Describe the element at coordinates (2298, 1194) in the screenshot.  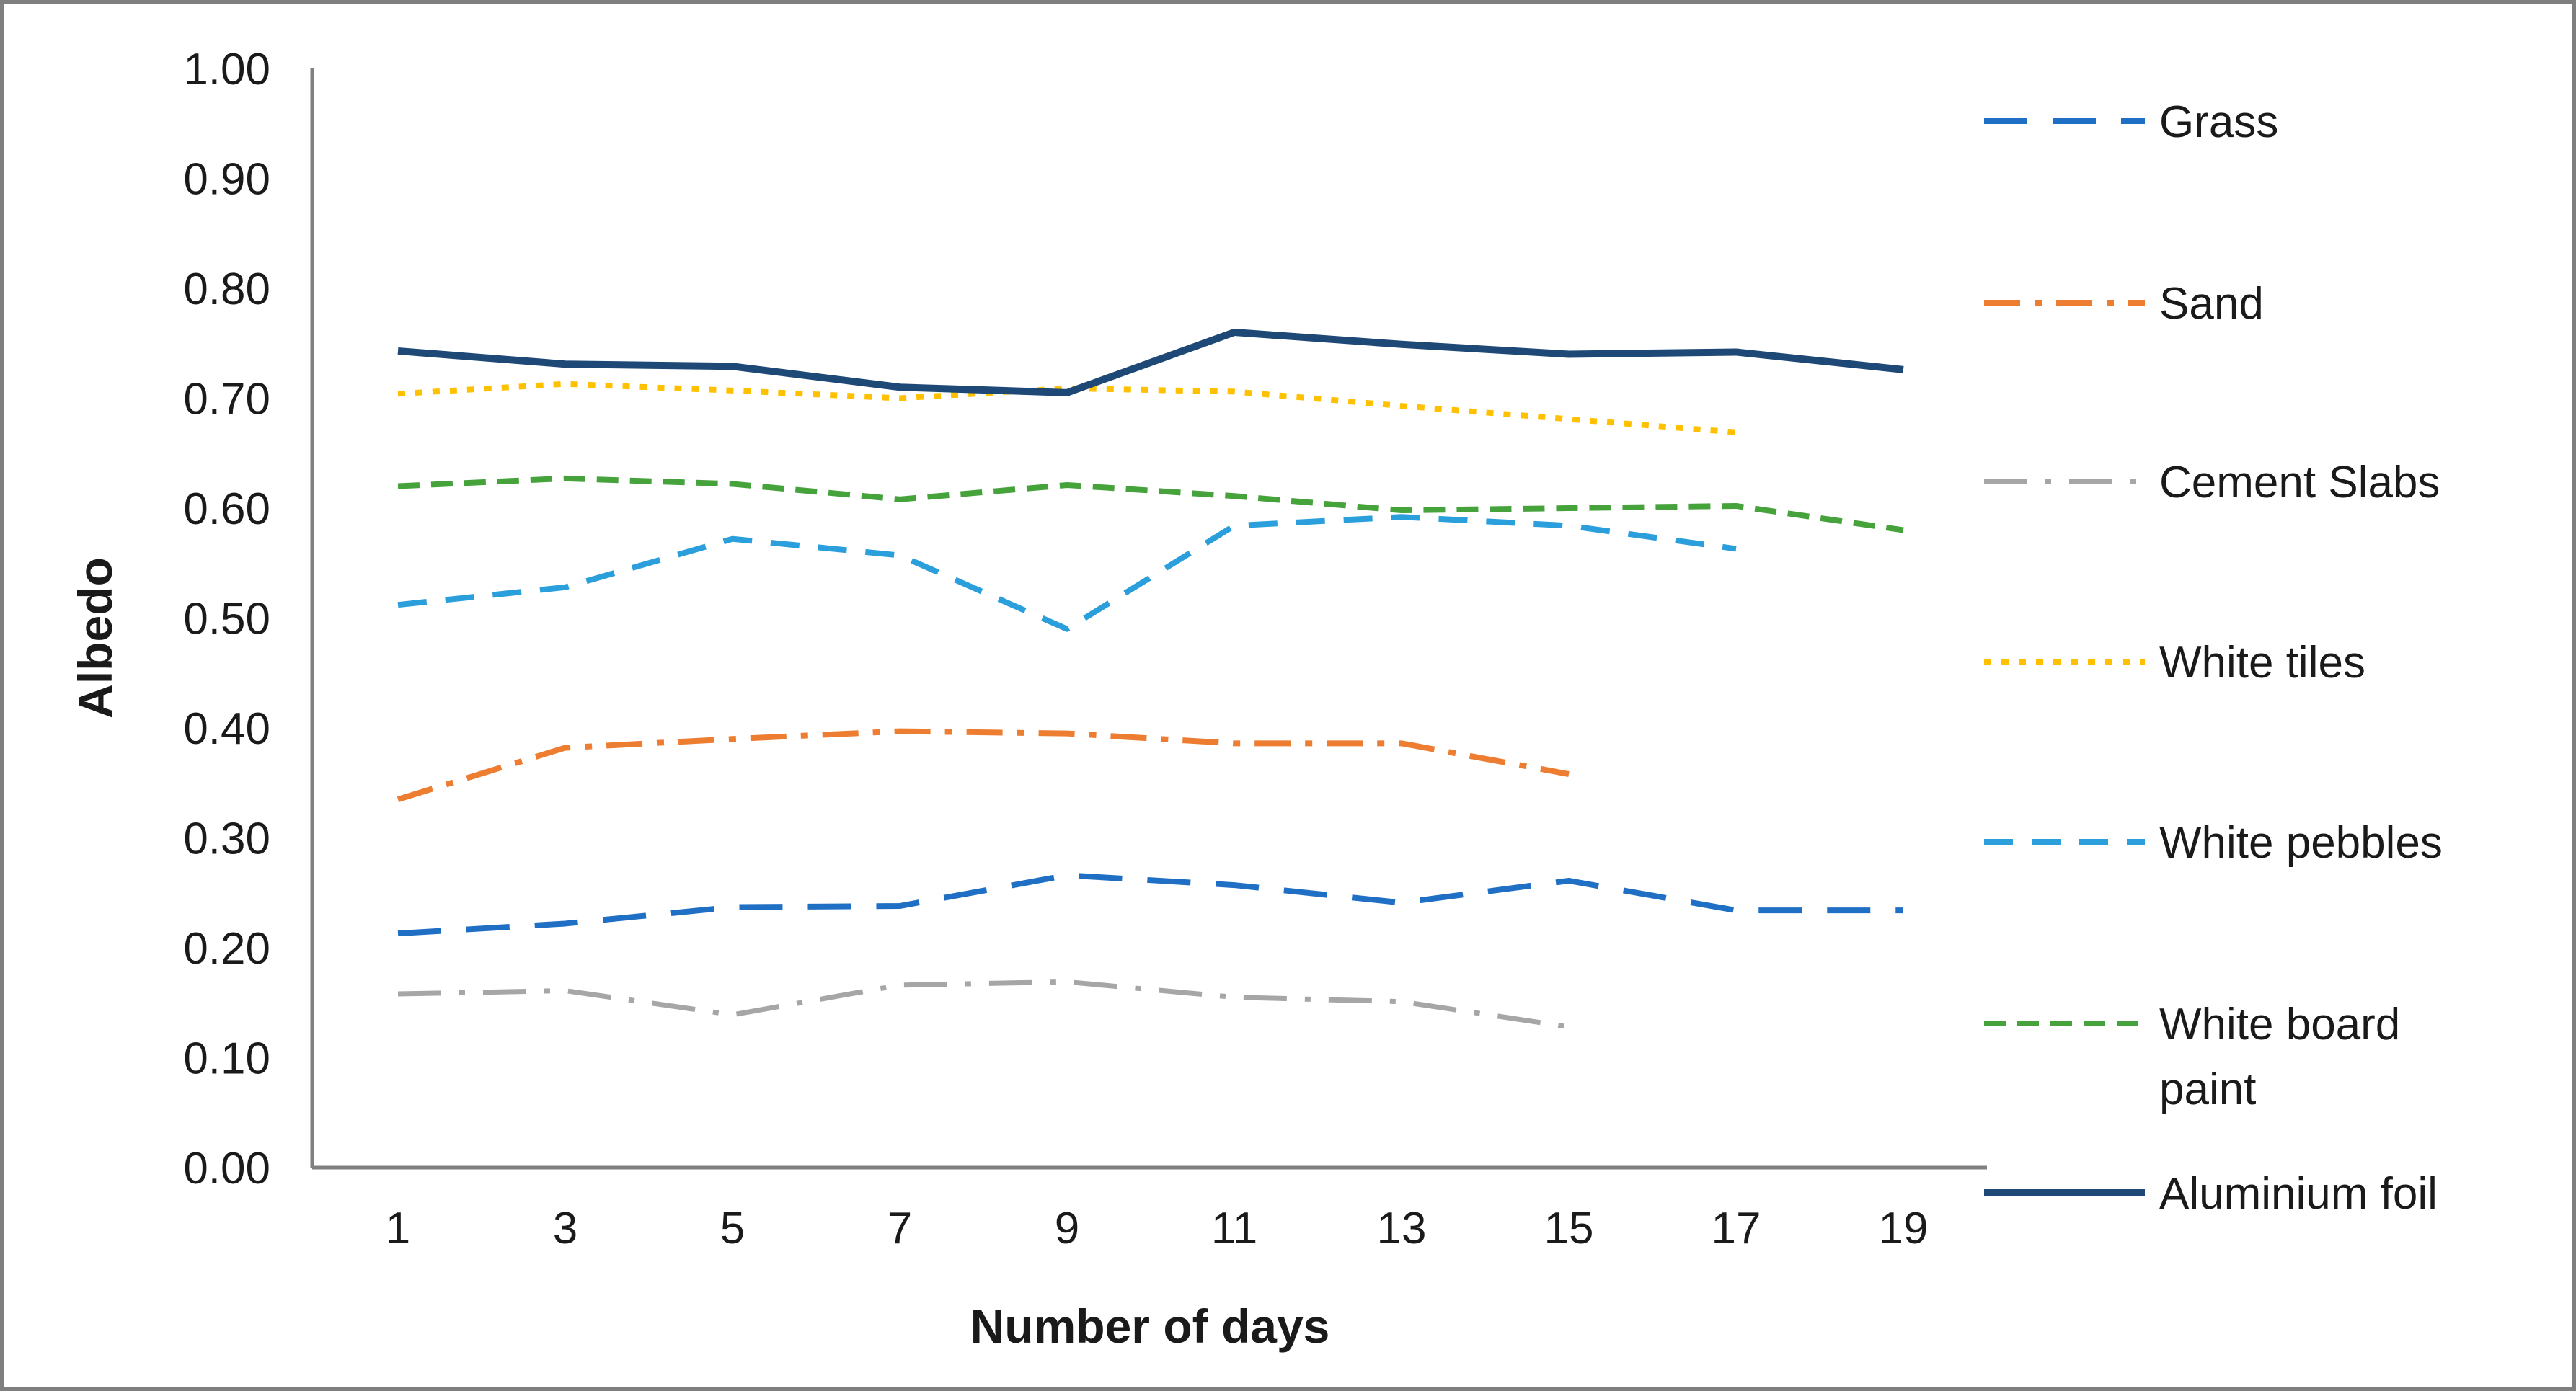
I see `legend-label-aluminium-foil: Aluminium foil` at that location.